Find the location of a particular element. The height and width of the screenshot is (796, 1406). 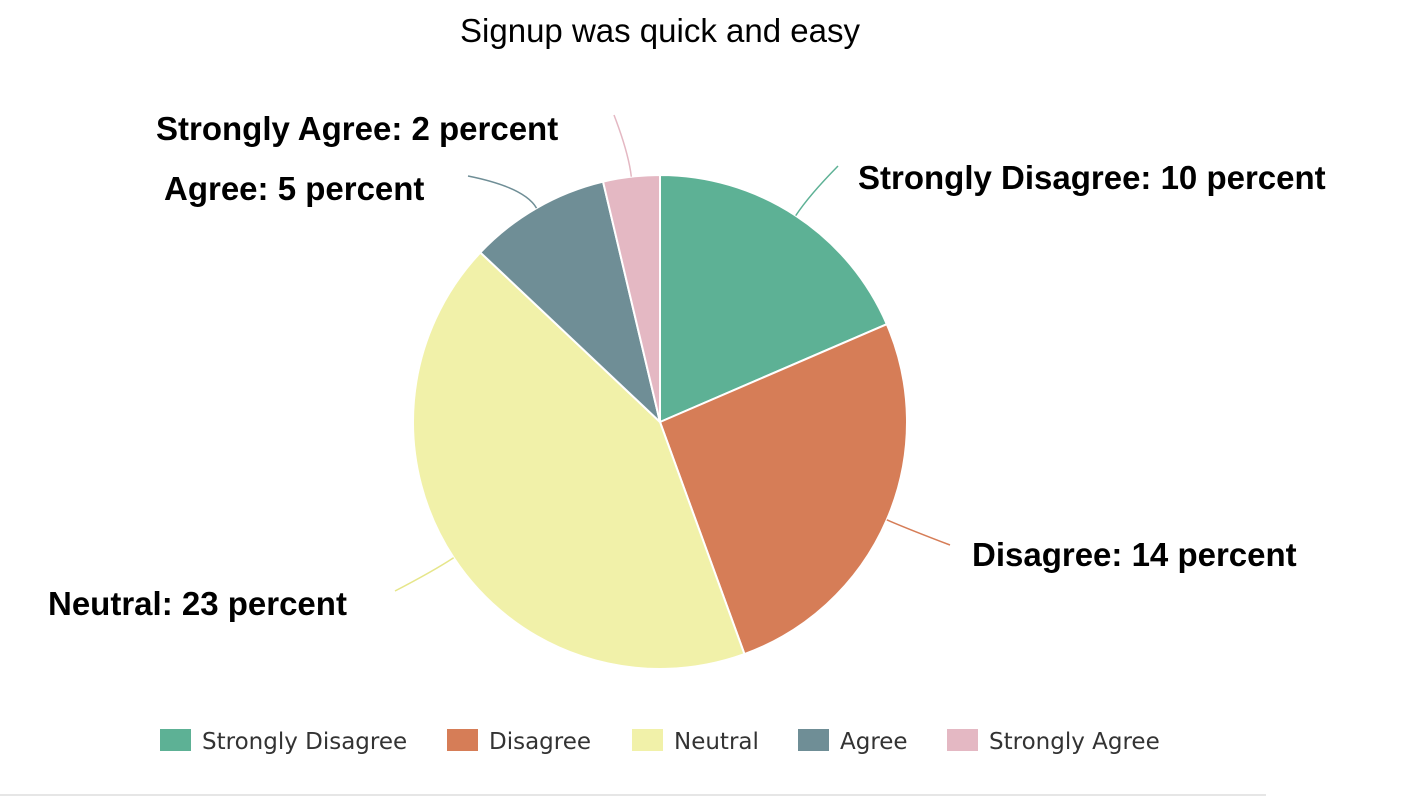

slice-label: Strongly Disagree: 10 percent is located at coordinates (1092, 177).